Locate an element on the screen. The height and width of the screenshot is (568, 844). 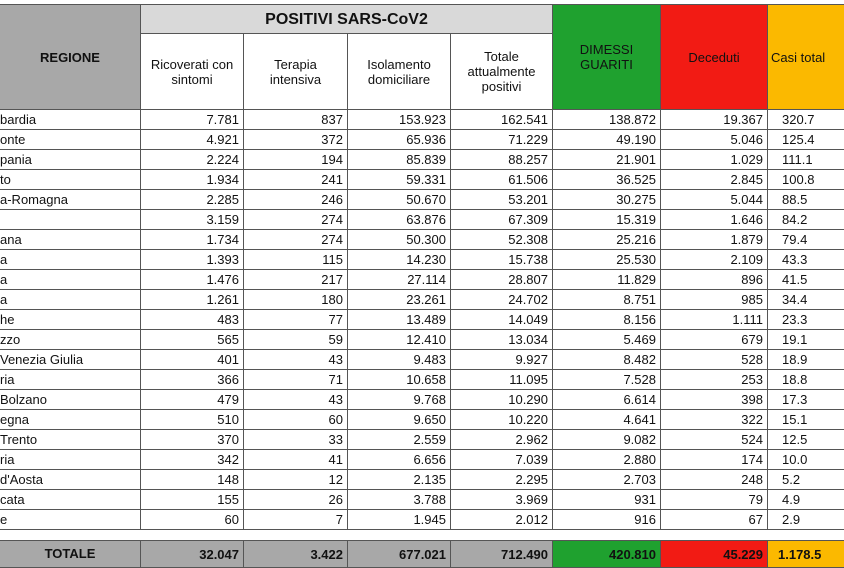
table-cell-dimessi-guariti: 6.614 is located at coordinates (607, 400).